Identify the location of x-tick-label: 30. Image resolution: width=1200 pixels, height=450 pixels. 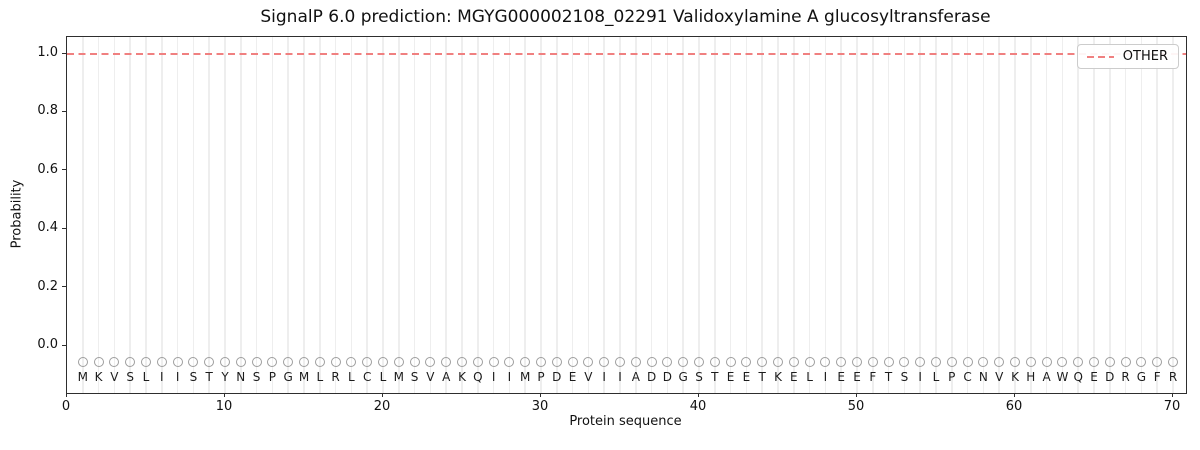
(540, 406).